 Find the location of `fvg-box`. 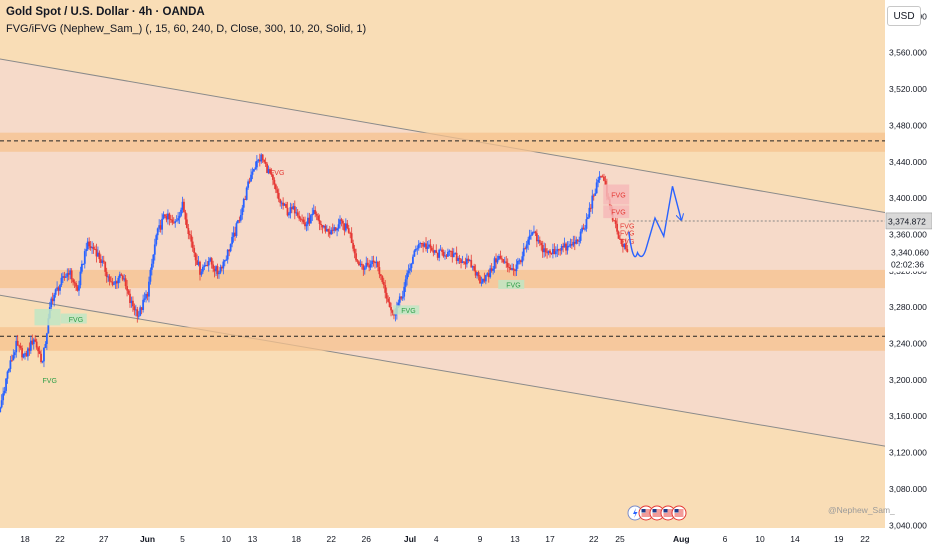

fvg-box is located at coordinates (47, 317).